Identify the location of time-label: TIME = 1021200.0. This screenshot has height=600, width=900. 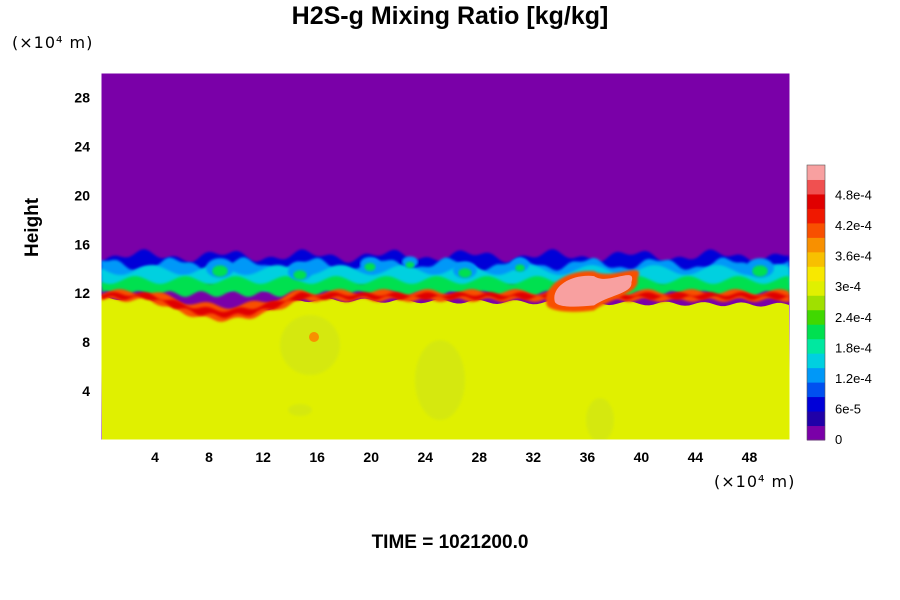
(450, 542).